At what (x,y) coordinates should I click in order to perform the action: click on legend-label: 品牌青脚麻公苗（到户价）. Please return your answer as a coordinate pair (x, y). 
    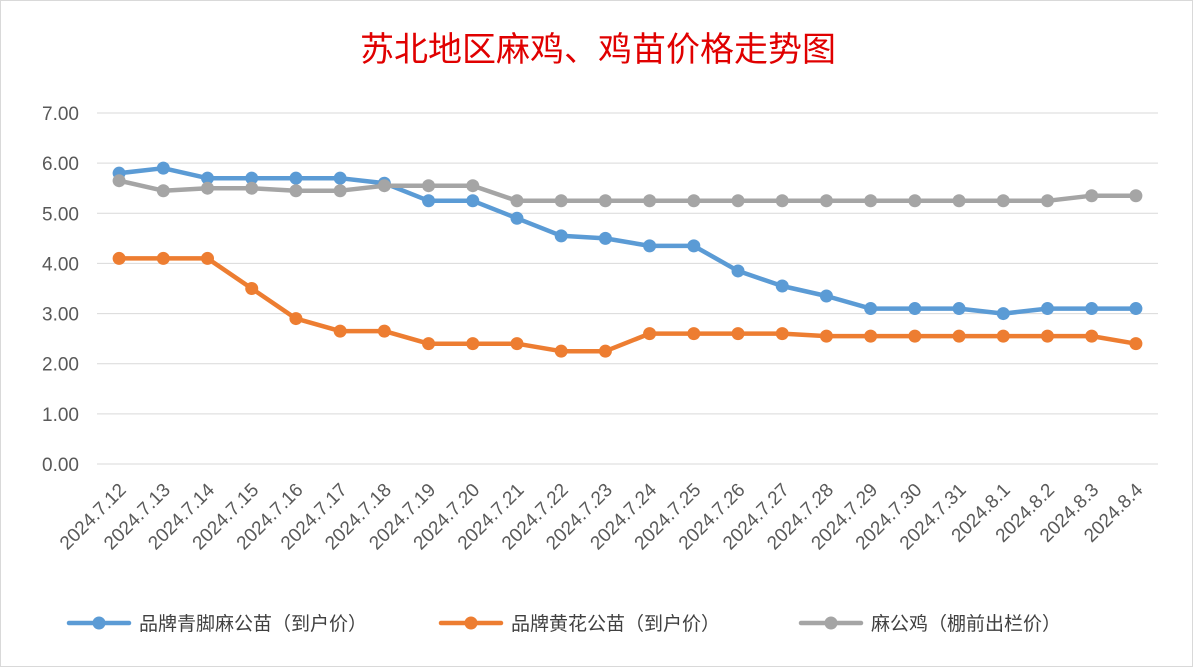
    Looking at the image, I should click on (253, 624).